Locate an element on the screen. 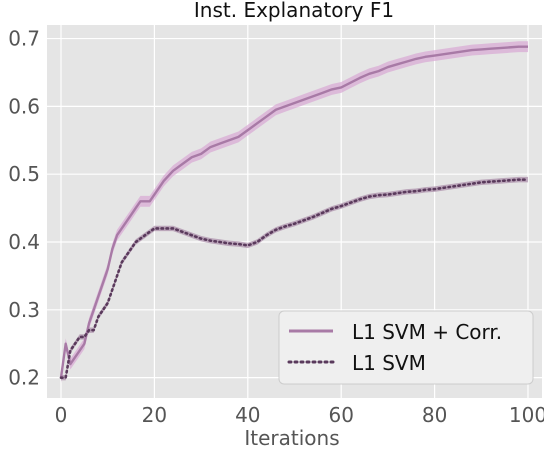 The width and height of the screenshot is (544, 449). x-axis-label: Iterations is located at coordinates (291, 437).